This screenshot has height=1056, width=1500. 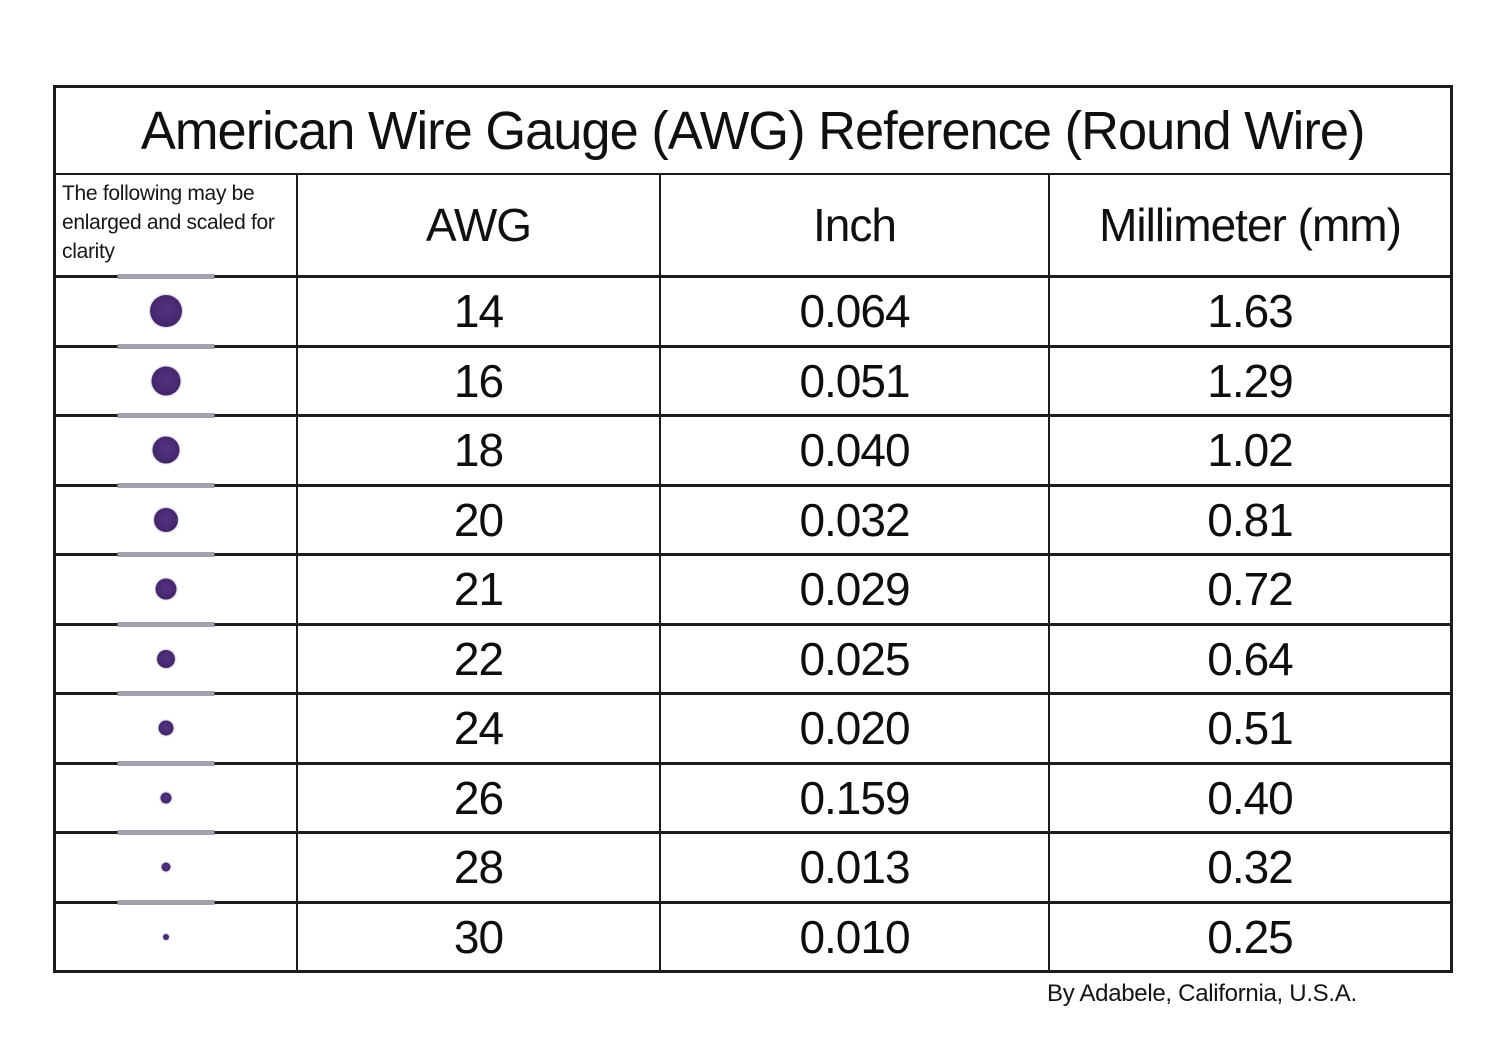 I want to click on column-header-mm: Millimeter (mm), so click(x=1250, y=225).